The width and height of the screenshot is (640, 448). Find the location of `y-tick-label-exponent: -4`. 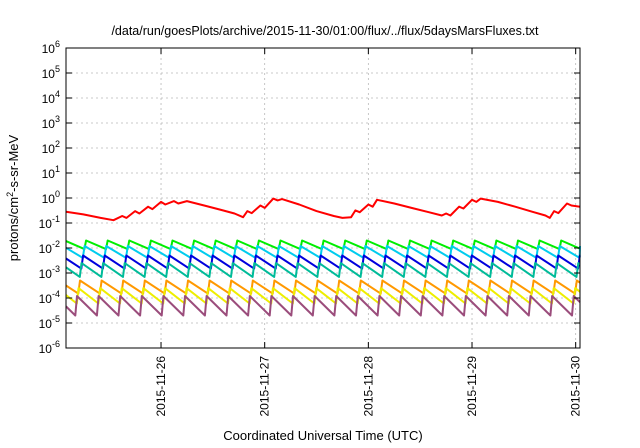

y-tick-label-exponent: -4 is located at coordinates (56, 294).